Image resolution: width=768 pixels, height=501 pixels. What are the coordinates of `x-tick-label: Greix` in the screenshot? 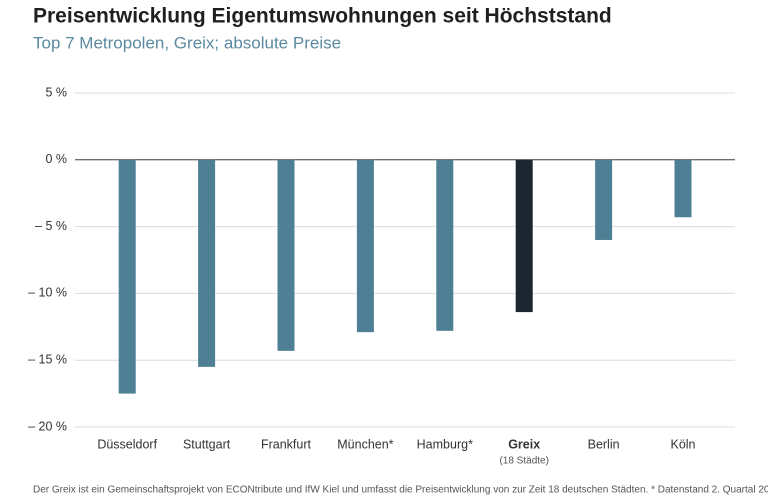 It's located at (524, 444).